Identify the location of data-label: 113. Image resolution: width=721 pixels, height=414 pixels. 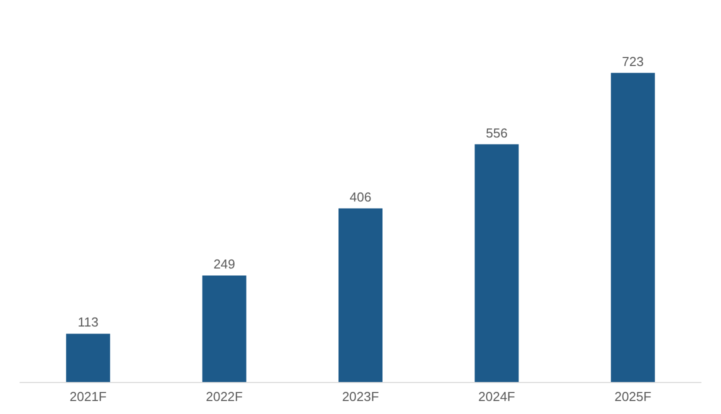
(88, 322).